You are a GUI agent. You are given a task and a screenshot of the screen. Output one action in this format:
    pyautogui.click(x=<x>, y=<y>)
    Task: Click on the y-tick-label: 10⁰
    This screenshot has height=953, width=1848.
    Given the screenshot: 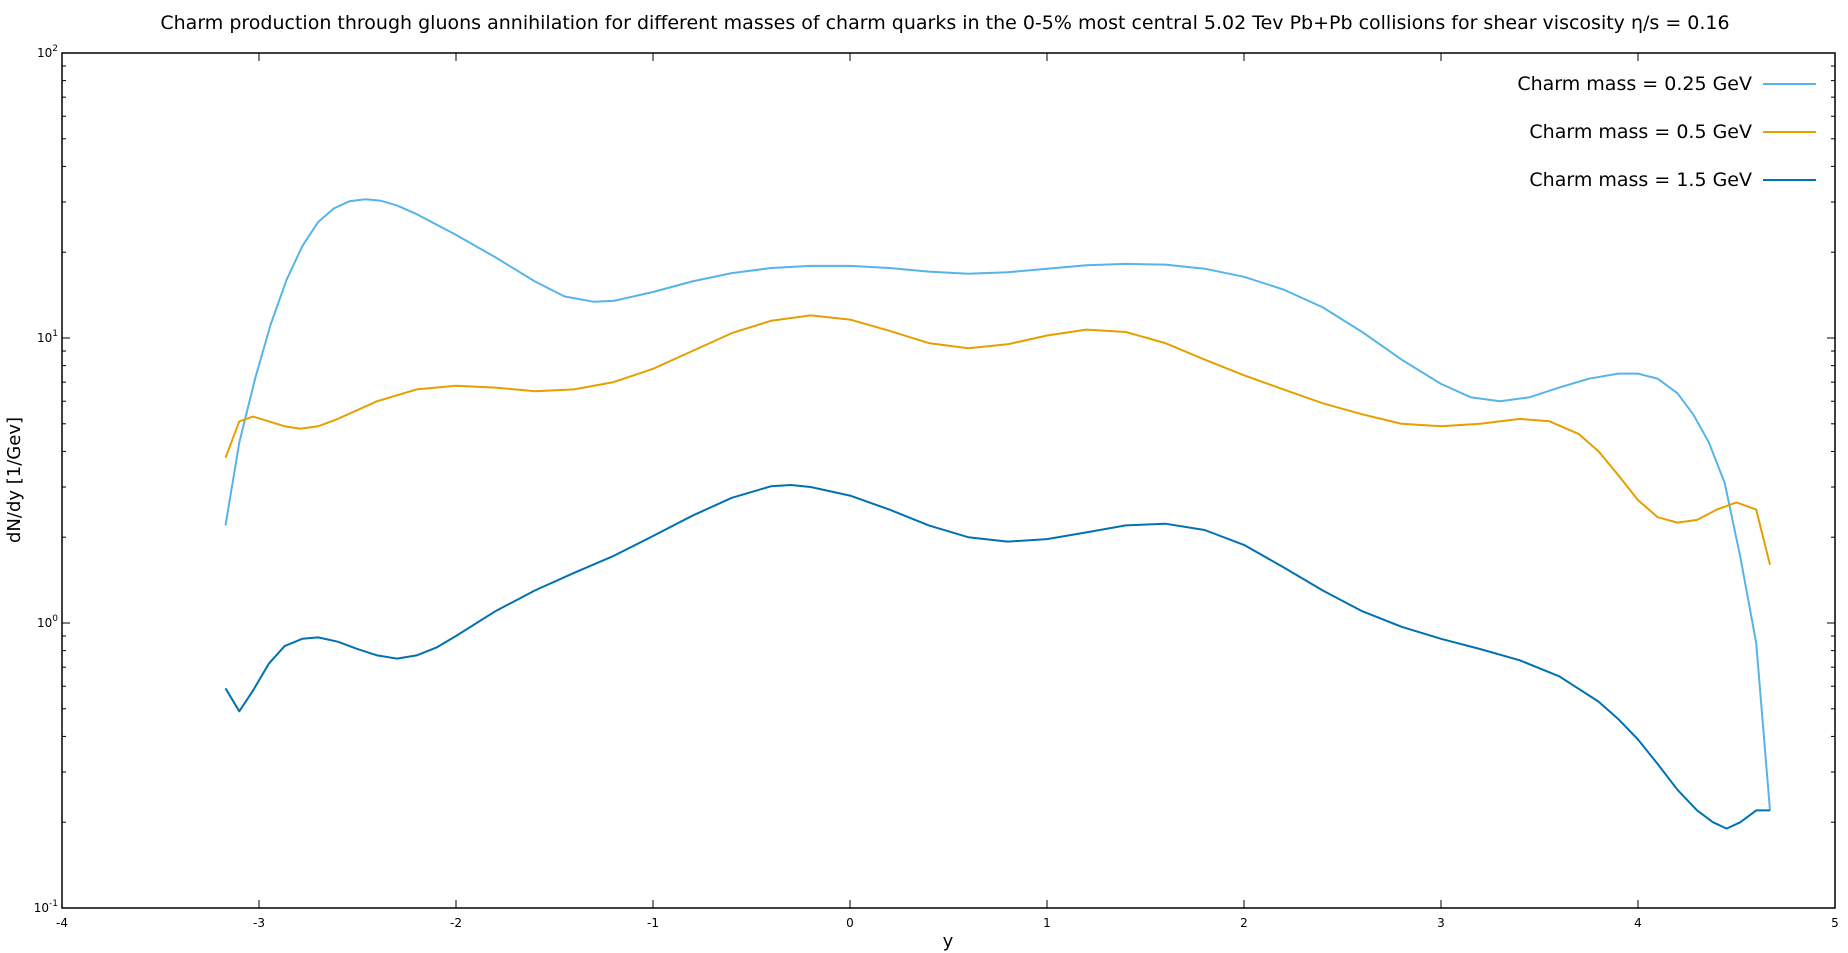 What is the action you would take?
    pyautogui.click(x=47, y=622)
    